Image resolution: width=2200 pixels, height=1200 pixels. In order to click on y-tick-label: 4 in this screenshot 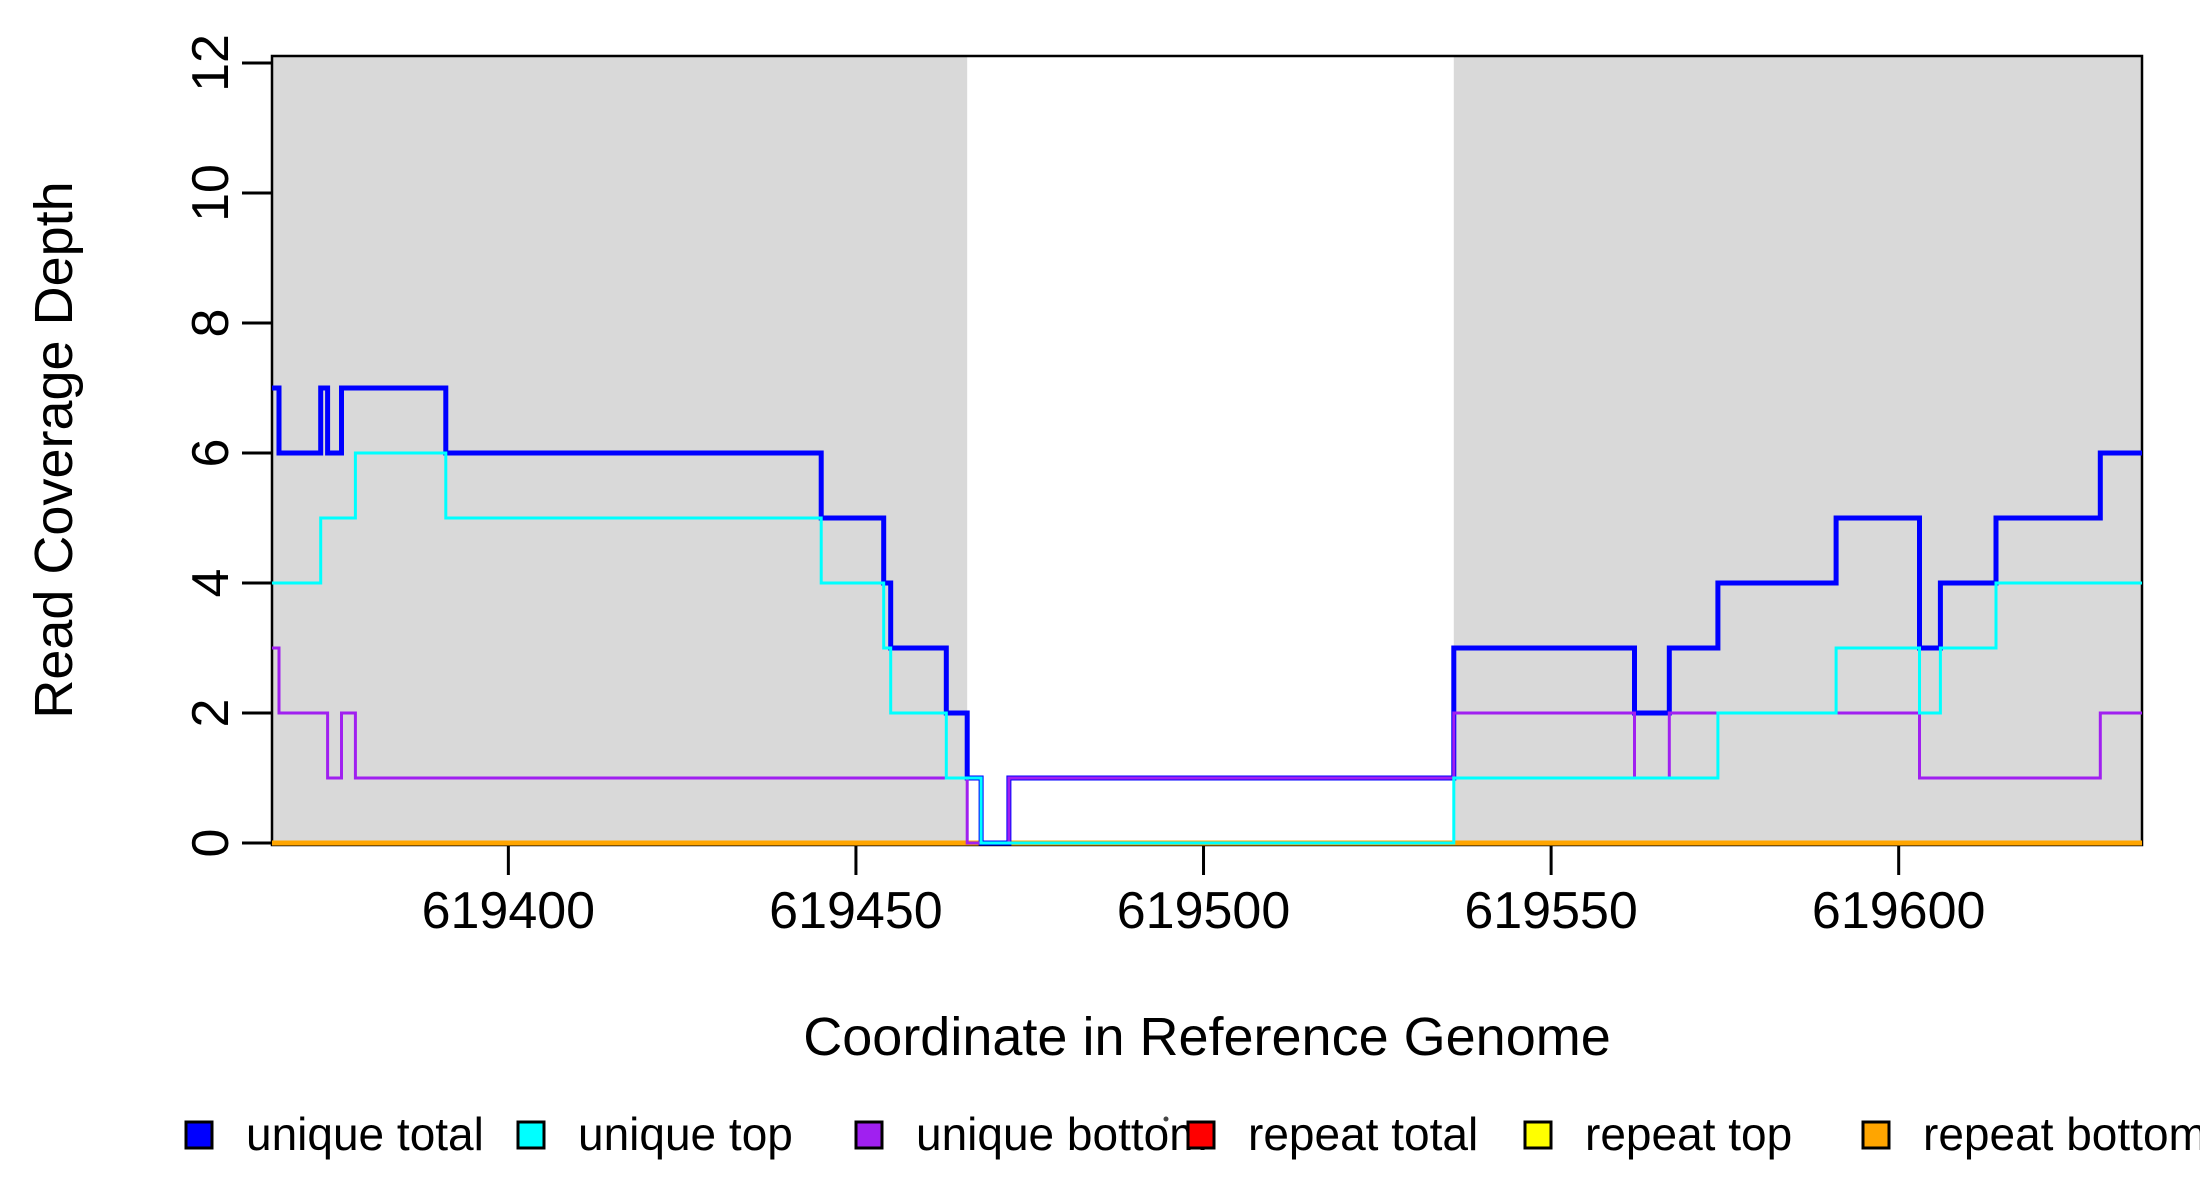, I will do `click(211, 583)`.